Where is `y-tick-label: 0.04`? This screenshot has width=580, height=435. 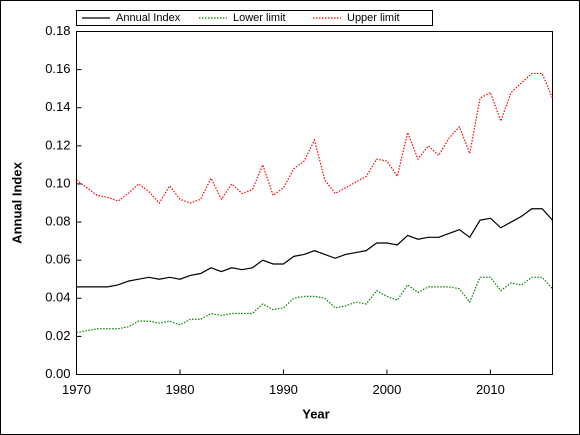
y-tick-label: 0.04 is located at coordinates (57, 297).